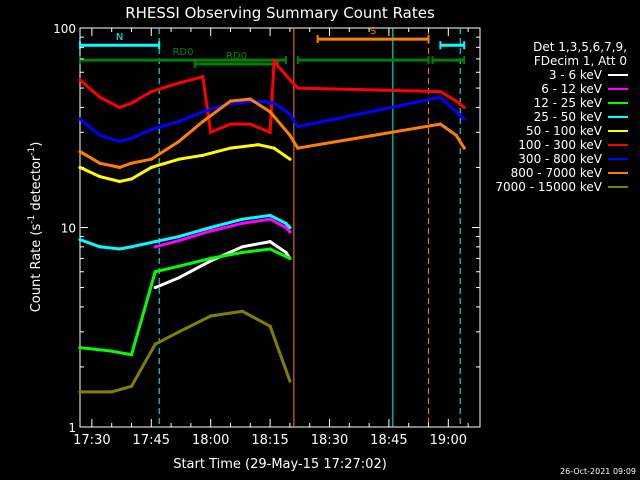  What do you see at coordinates (182, 52) in the screenshot?
I see `annotation-label-3: RD0` at bounding box center [182, 52].